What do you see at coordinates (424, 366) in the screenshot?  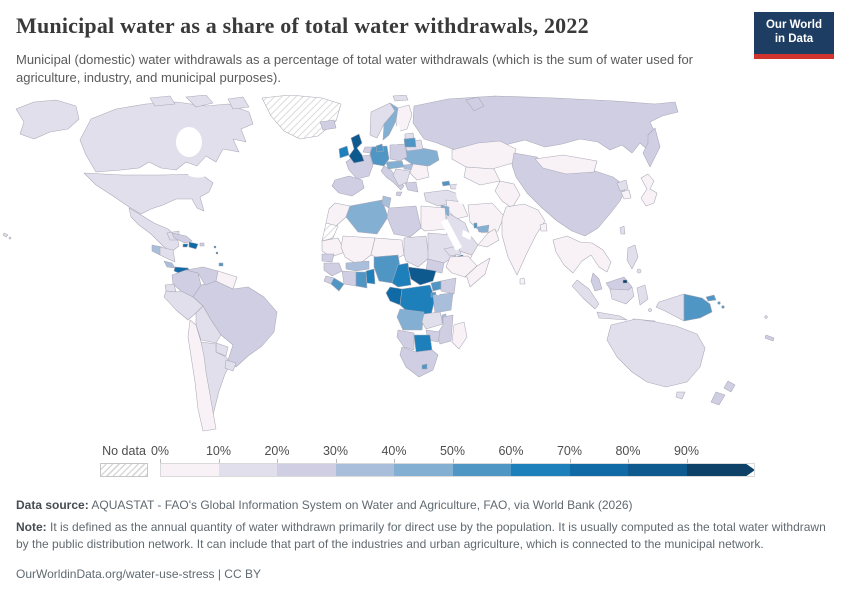 I see `region-lesotho-eswatini` at bounding box center [424, 366].